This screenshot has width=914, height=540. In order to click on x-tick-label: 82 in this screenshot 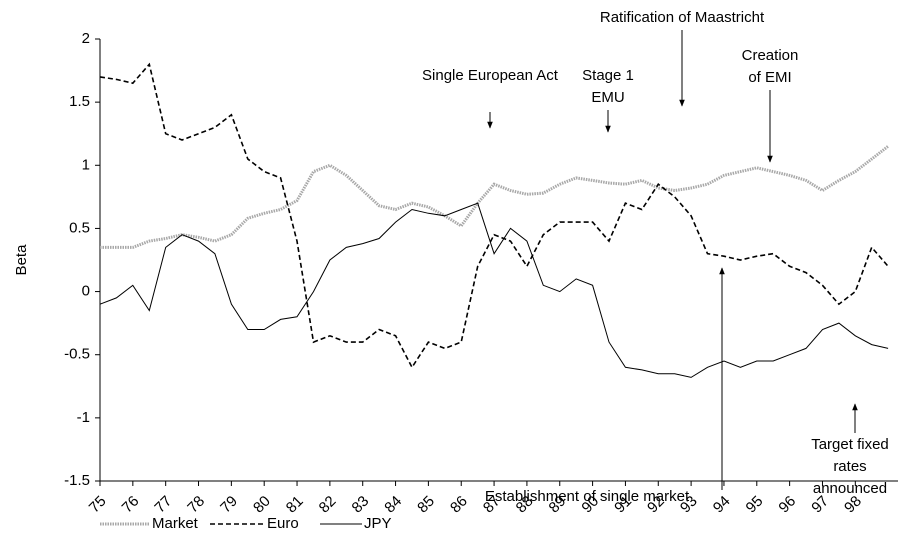, I will do `click(328, 505)`.